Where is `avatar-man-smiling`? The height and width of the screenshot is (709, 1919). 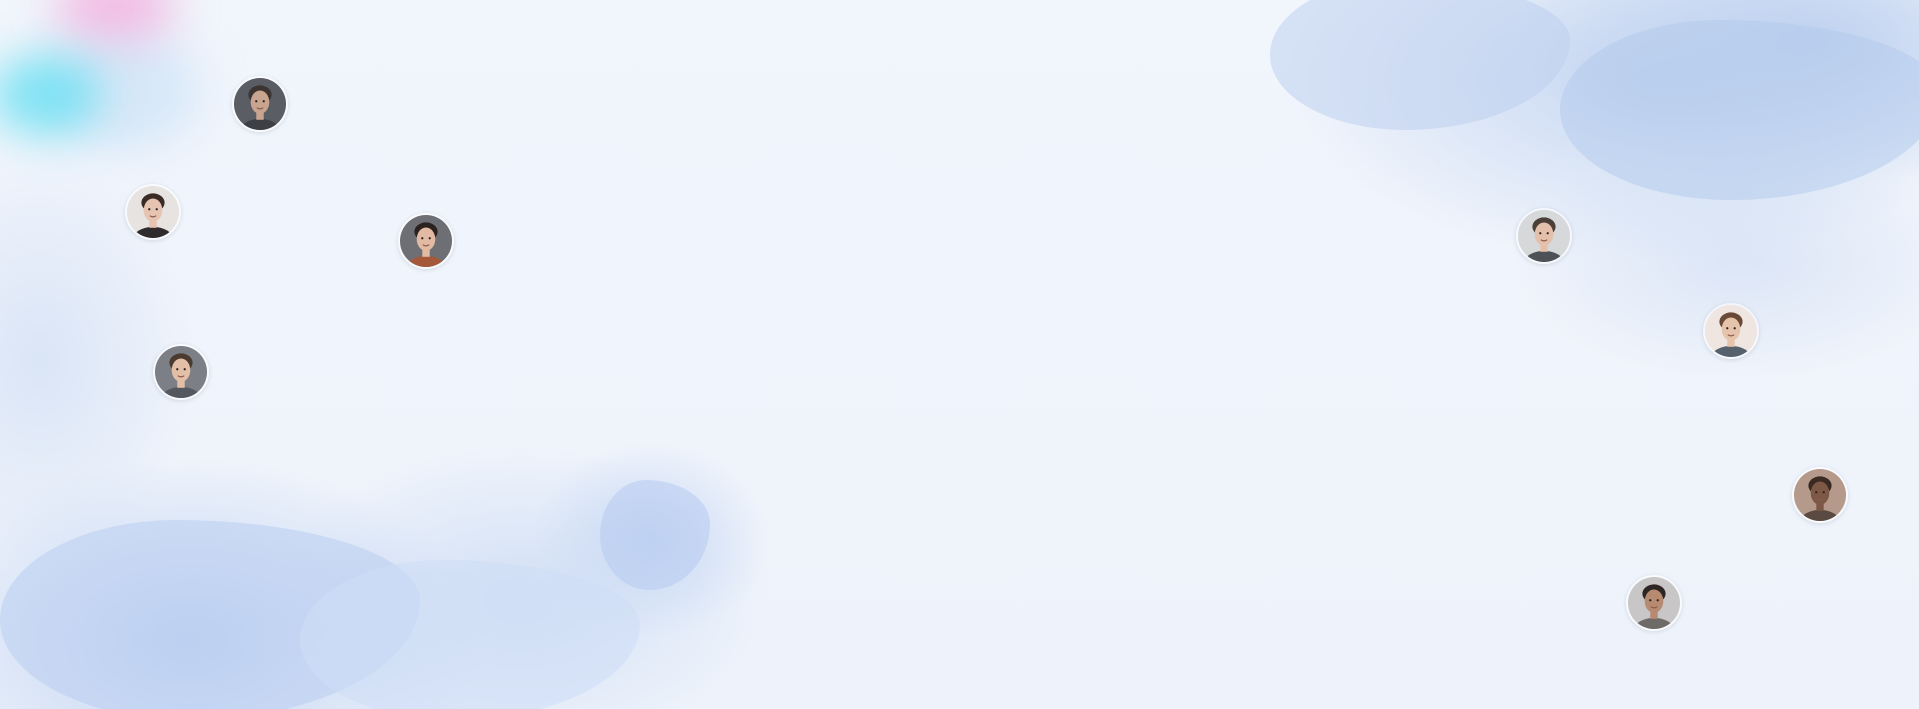
avatar-man-smiling is located at coordinates (181, 372).